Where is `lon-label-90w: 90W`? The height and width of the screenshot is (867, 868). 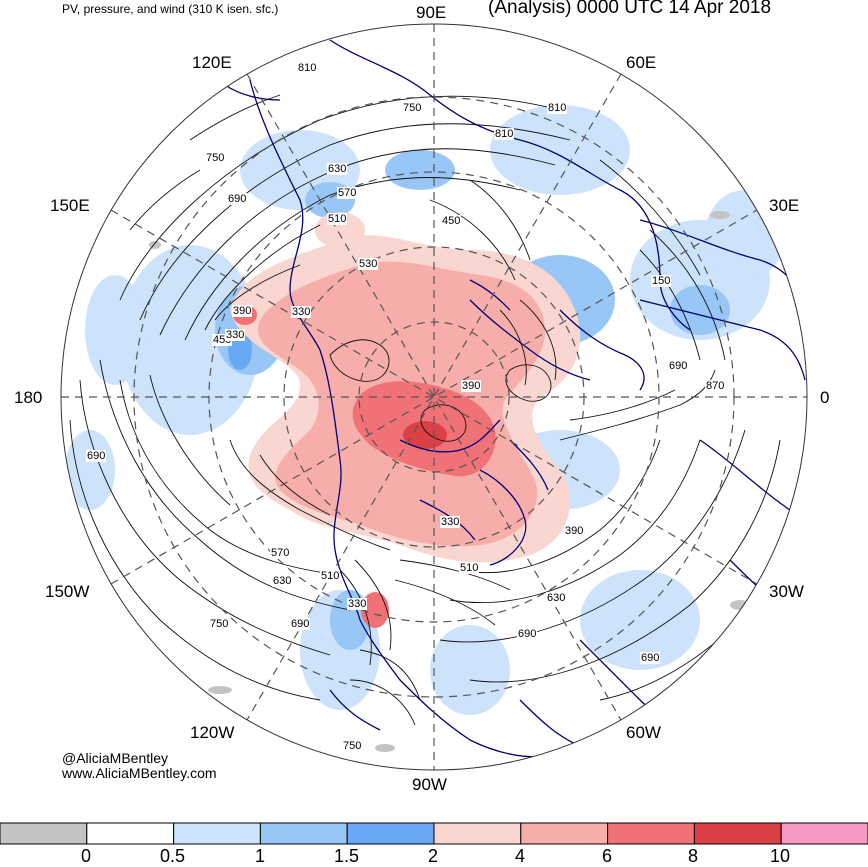
lon-label-90w: 90W is located at coordinates (429, 784).